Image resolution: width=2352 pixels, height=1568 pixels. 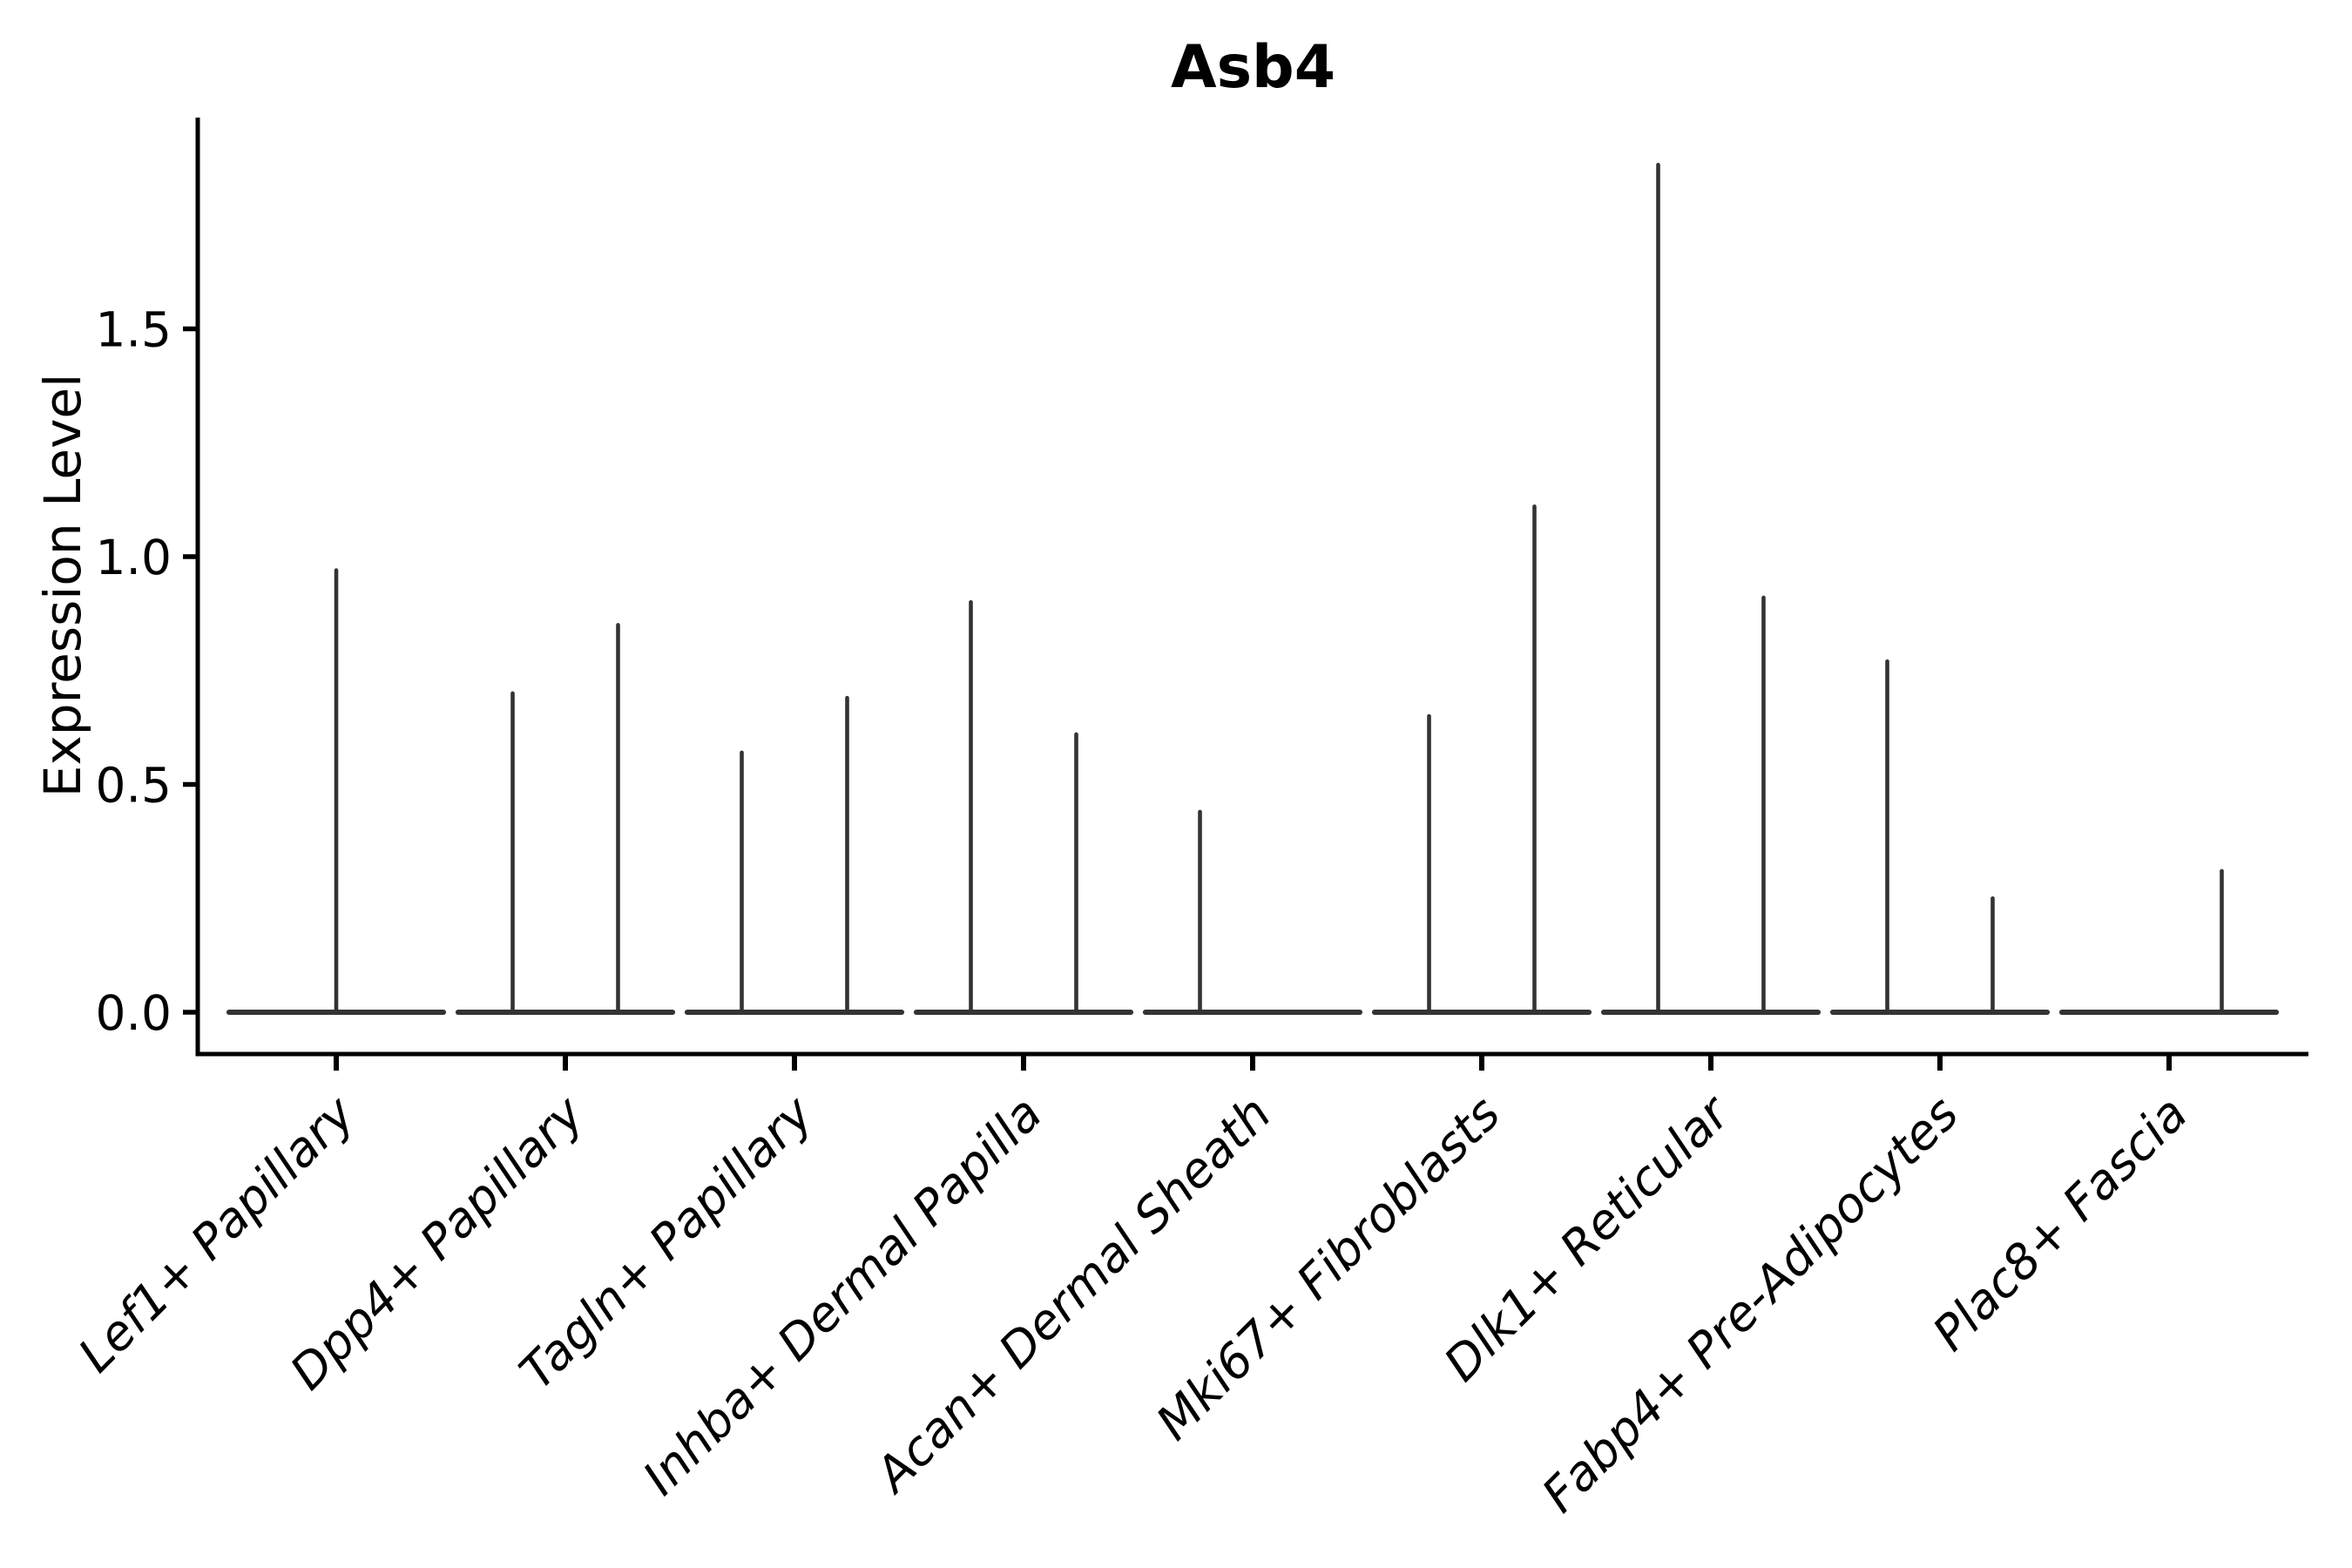 I want to click on y-tick-label: 1.0, so click(x=134, y=557).